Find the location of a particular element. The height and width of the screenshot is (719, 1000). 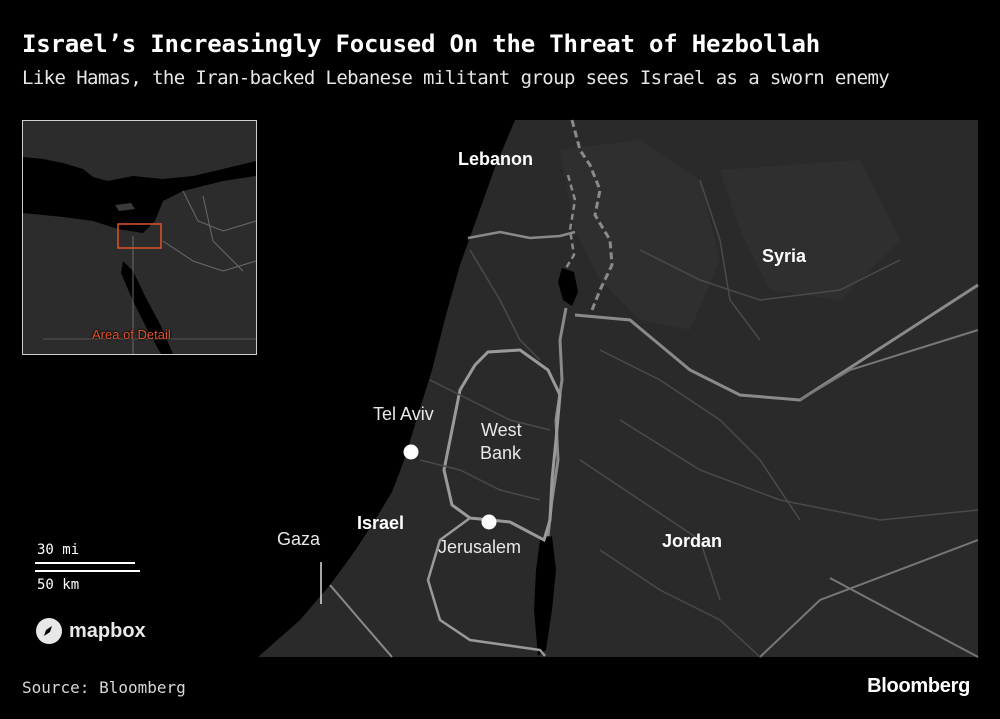

dead-sea is located at coordinates (545, 596).